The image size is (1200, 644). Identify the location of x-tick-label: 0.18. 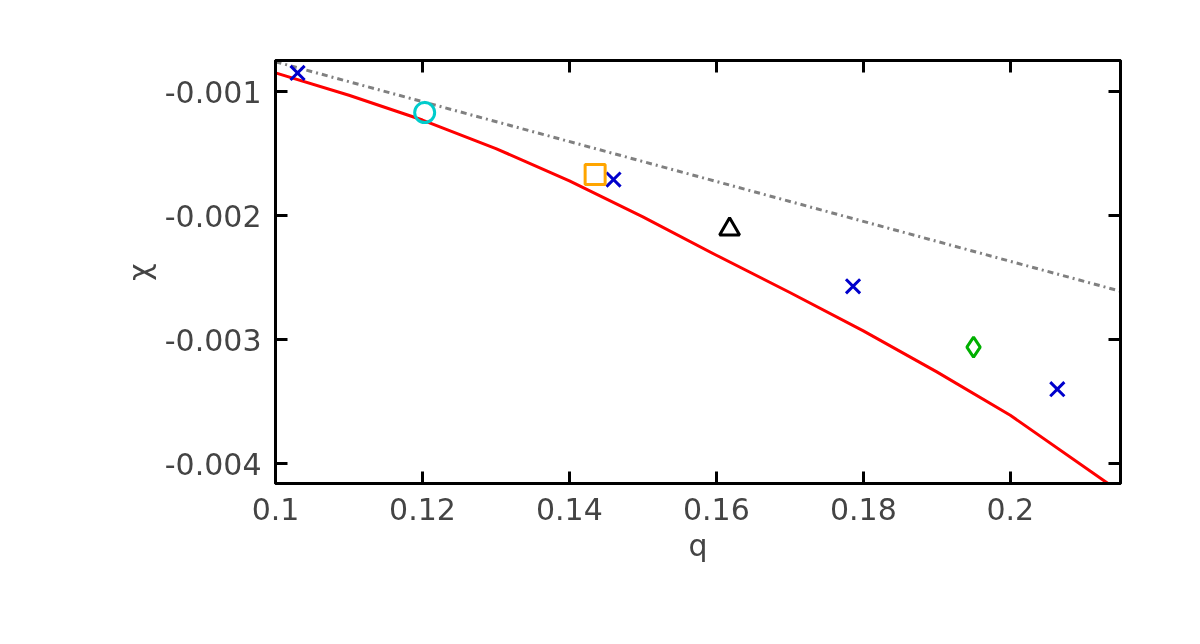
(863, 509).